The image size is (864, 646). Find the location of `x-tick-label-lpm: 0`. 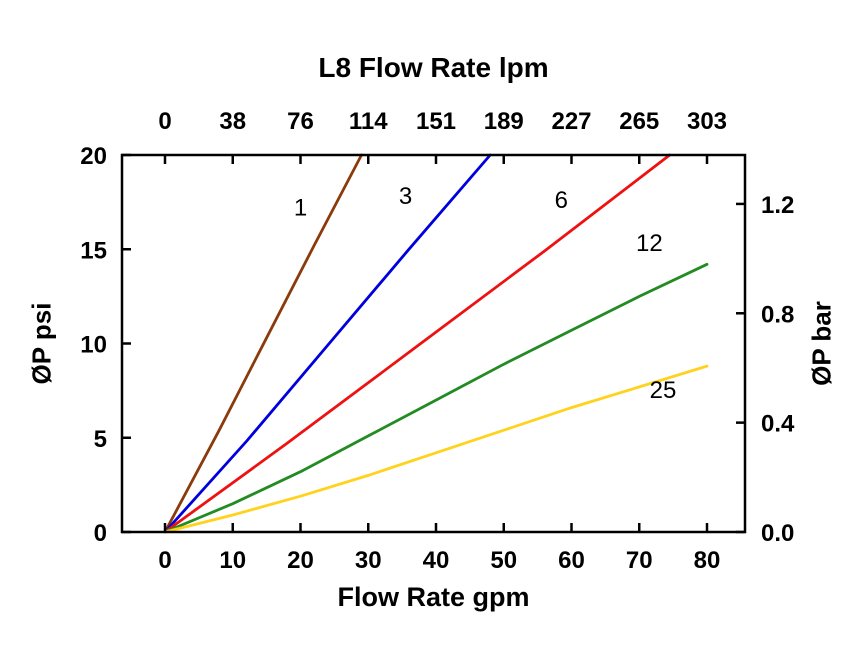

x-tick-label-lpm: 0 is located at coordinates (164, 121).